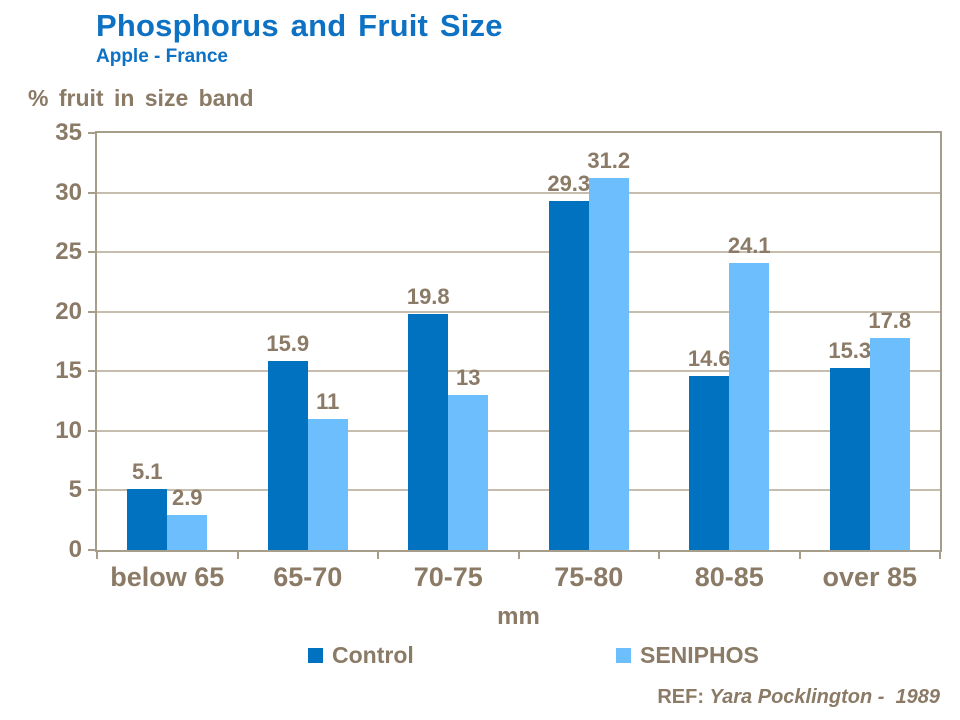  Describe the element at coordinates (699, 655) in the screenshot. I see `legend-label-seniphos: SENIPHOS` at that location.